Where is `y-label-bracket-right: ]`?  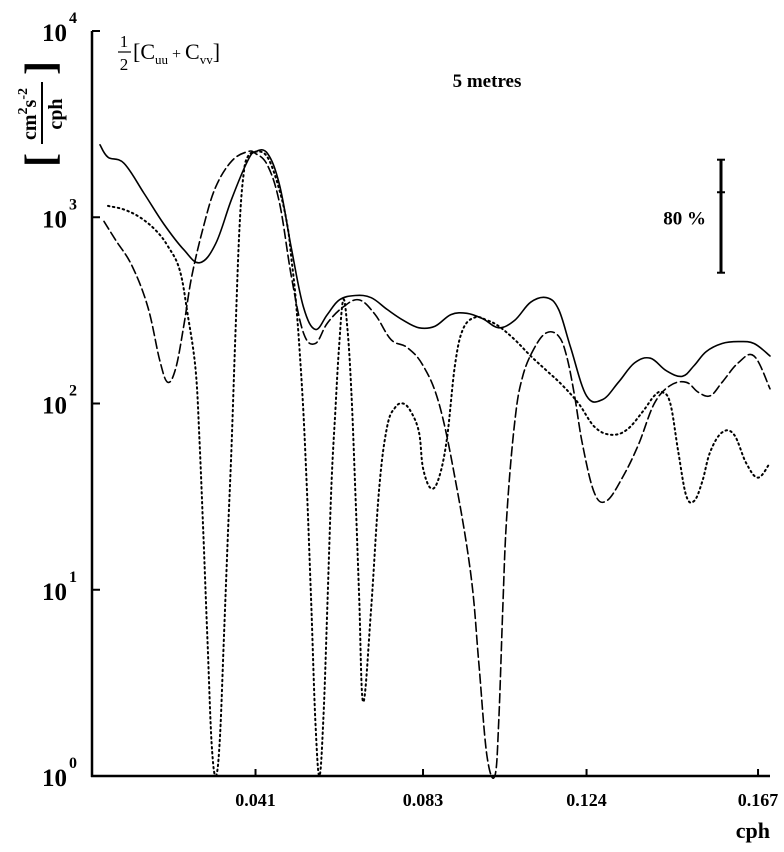 y-label-bracket-right: ] is located at coordinates (41, 68).